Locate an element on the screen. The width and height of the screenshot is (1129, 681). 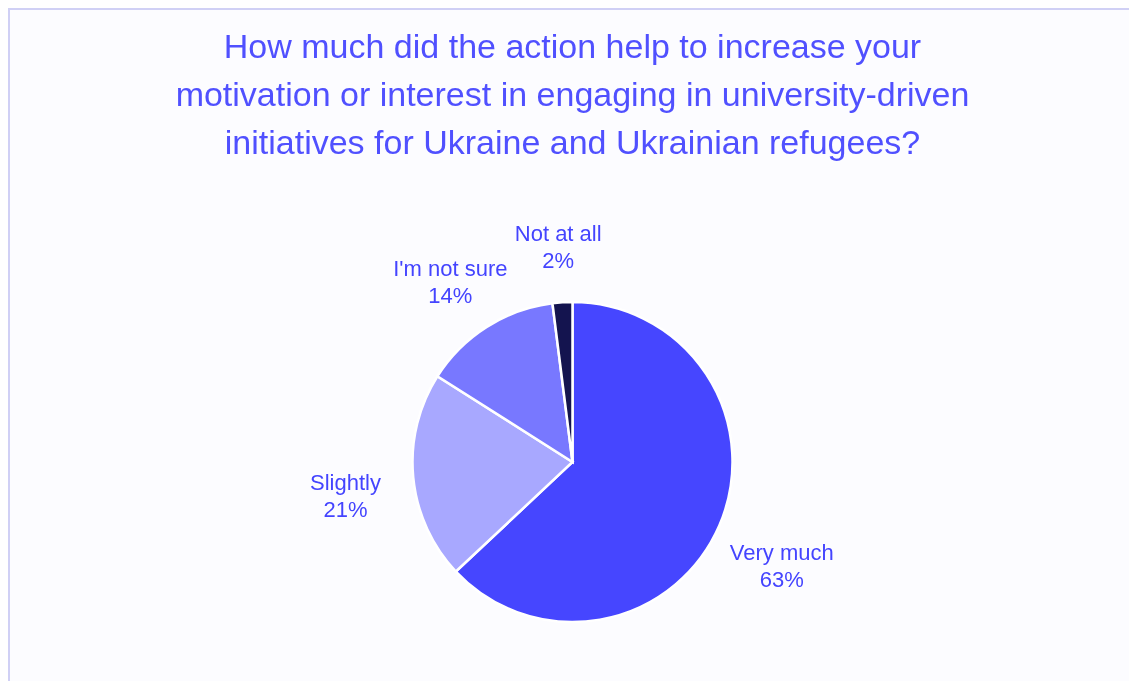
chart-title: How much did the action help to increase your motivation or interest in engaging in university-driven initiatives for Ukraine and Ukrainian refugees? is located at coordinates (572, 94).